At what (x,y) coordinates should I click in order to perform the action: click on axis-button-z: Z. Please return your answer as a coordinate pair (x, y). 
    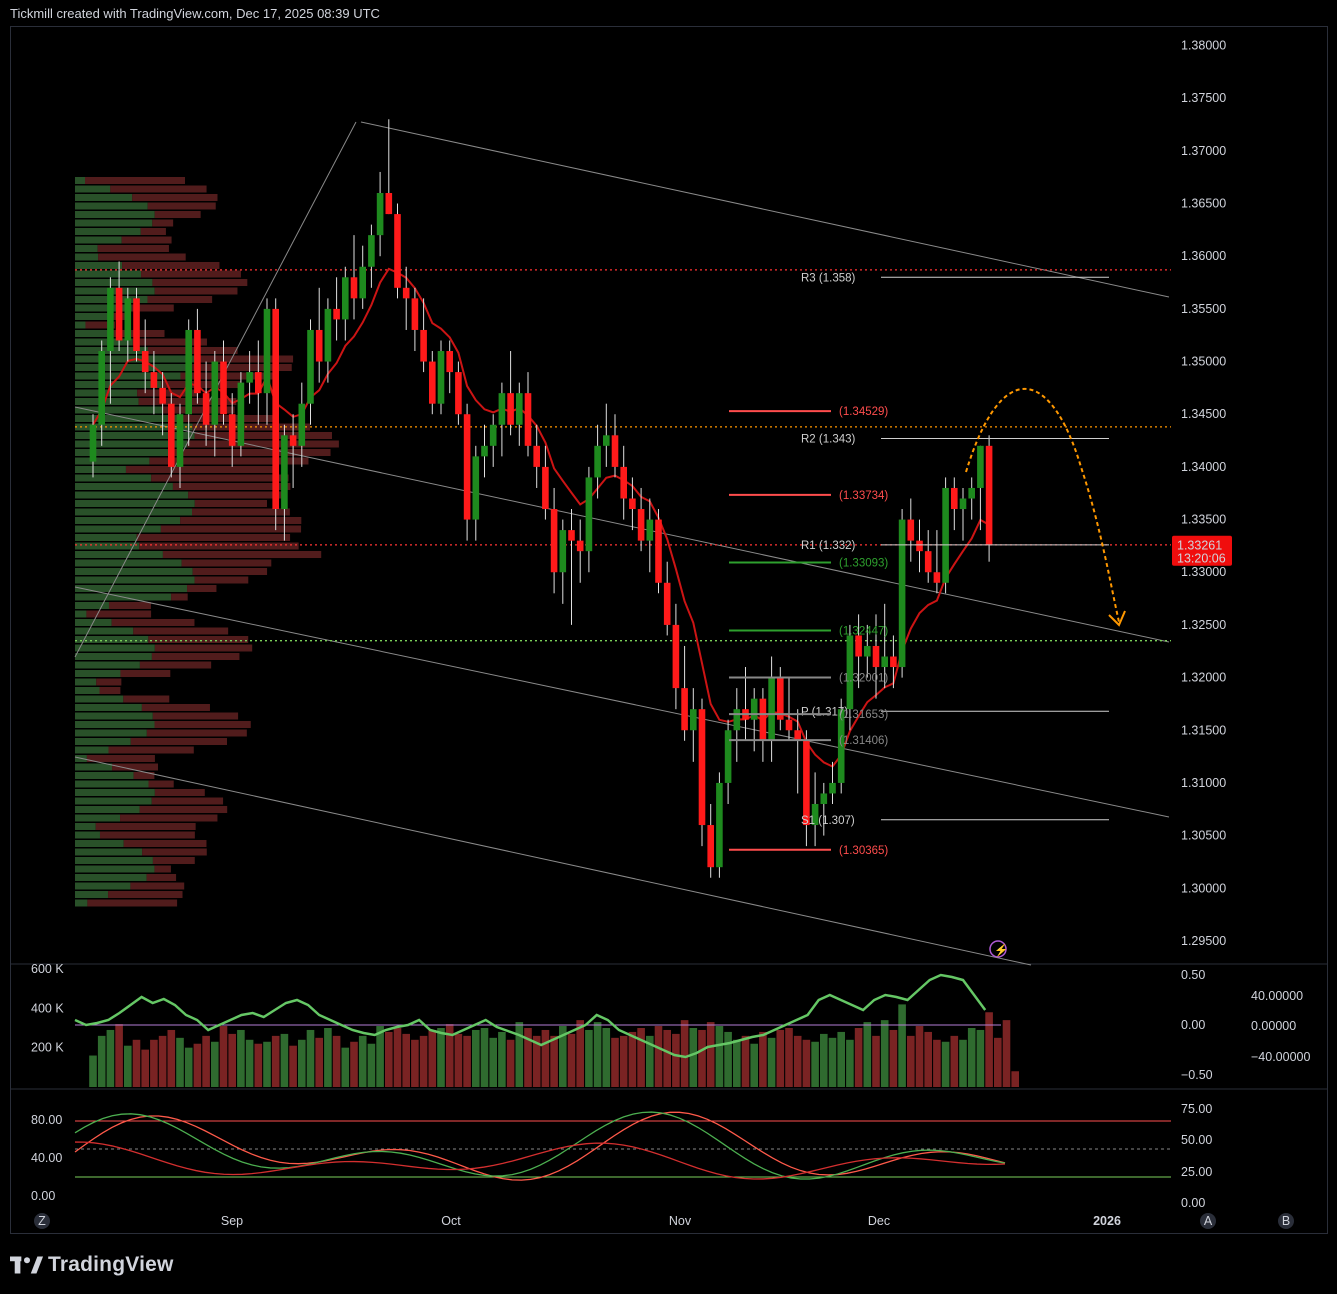
    Looking at the image, I should click on (42, 1221).